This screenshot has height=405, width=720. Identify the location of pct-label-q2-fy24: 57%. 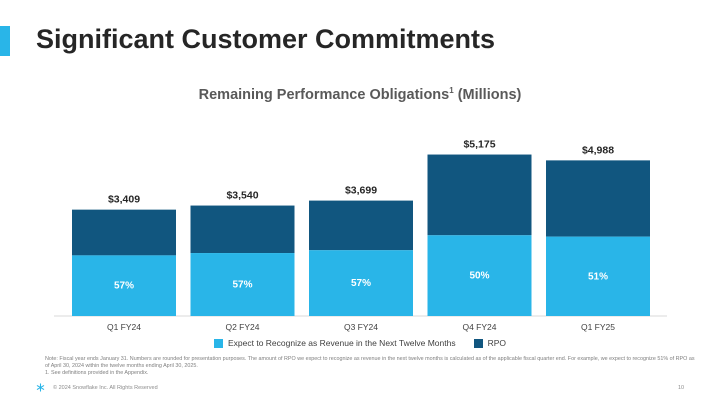
(242, 285).